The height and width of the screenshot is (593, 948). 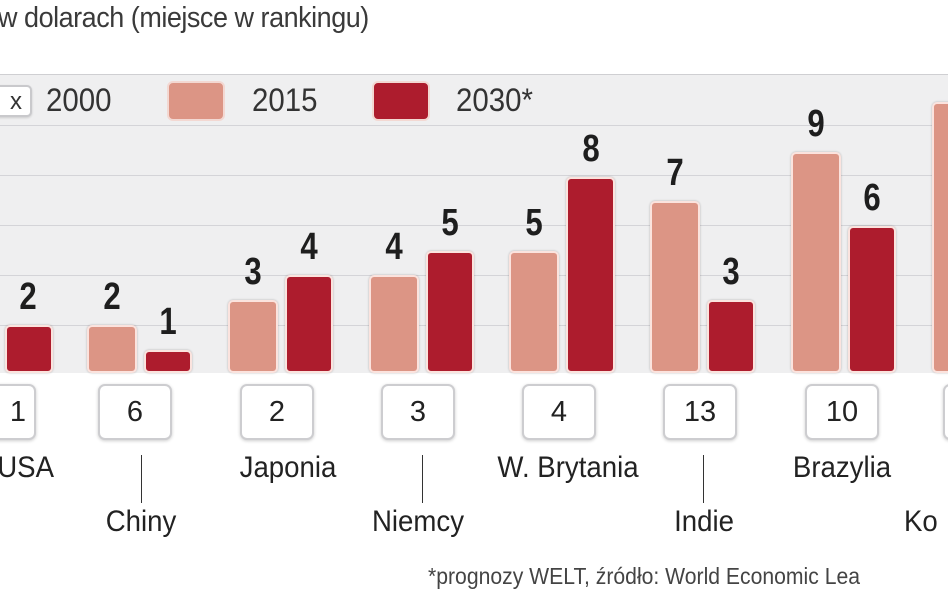 I want to click on rank-2000-brazylia: 10, so click(x=842, y=412).